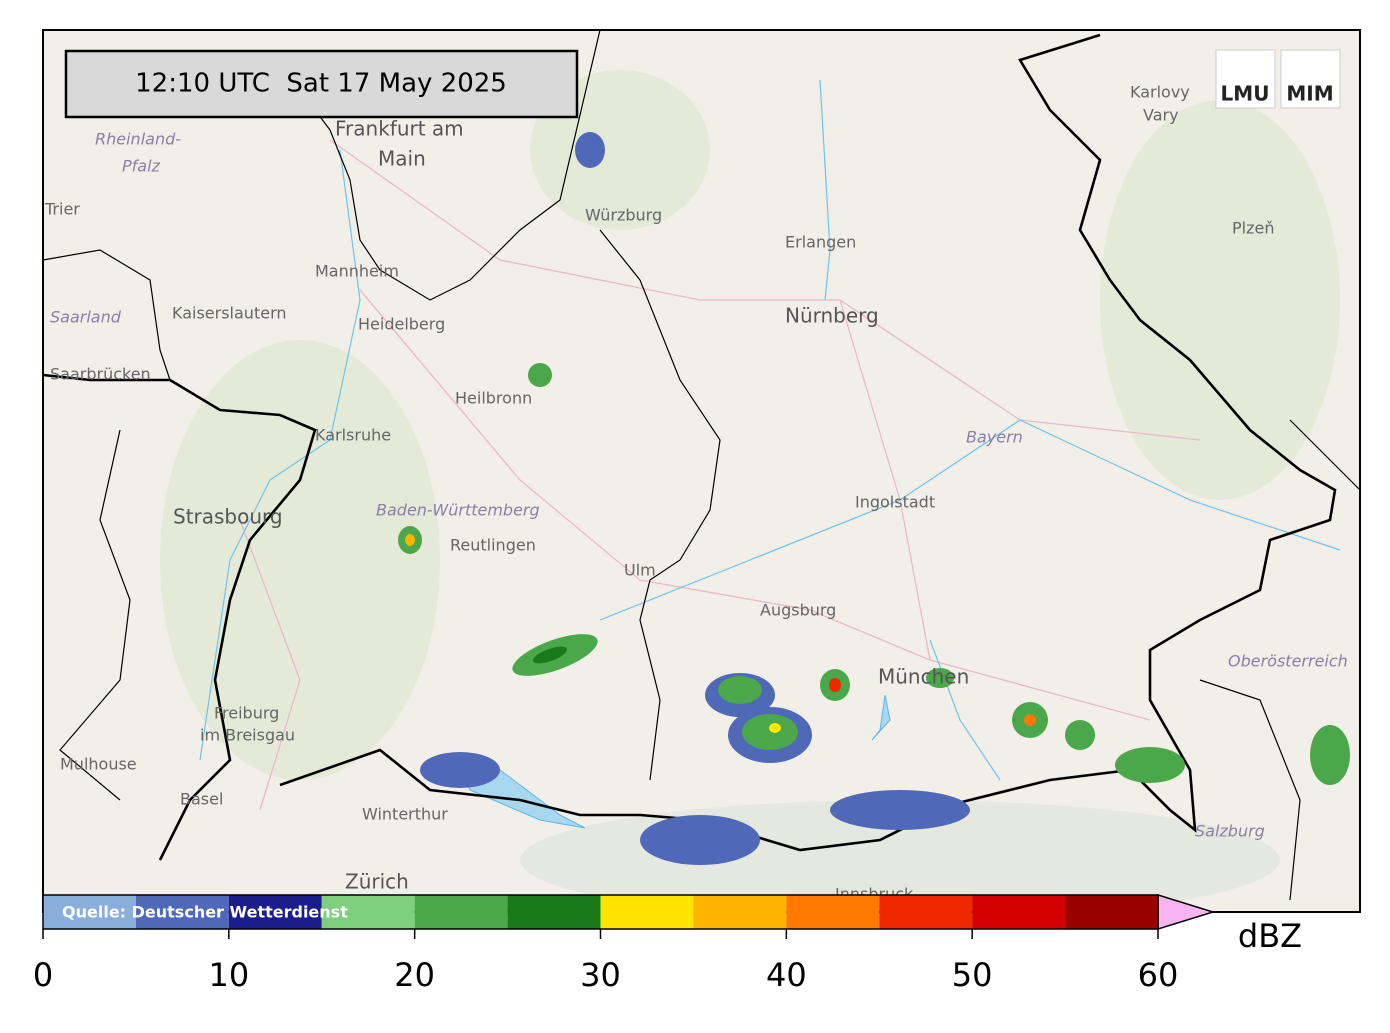 The width and height of the screenshot is (1390, 1033). I want to click on place-label: Heilbronn, so click(493, 398).